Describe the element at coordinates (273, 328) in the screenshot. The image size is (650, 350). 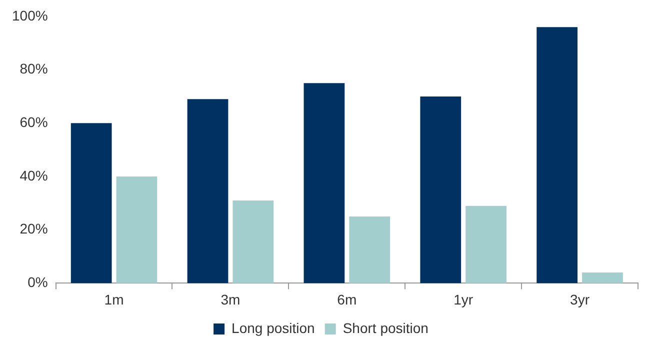
I see `legend-label: Long position` at that location.